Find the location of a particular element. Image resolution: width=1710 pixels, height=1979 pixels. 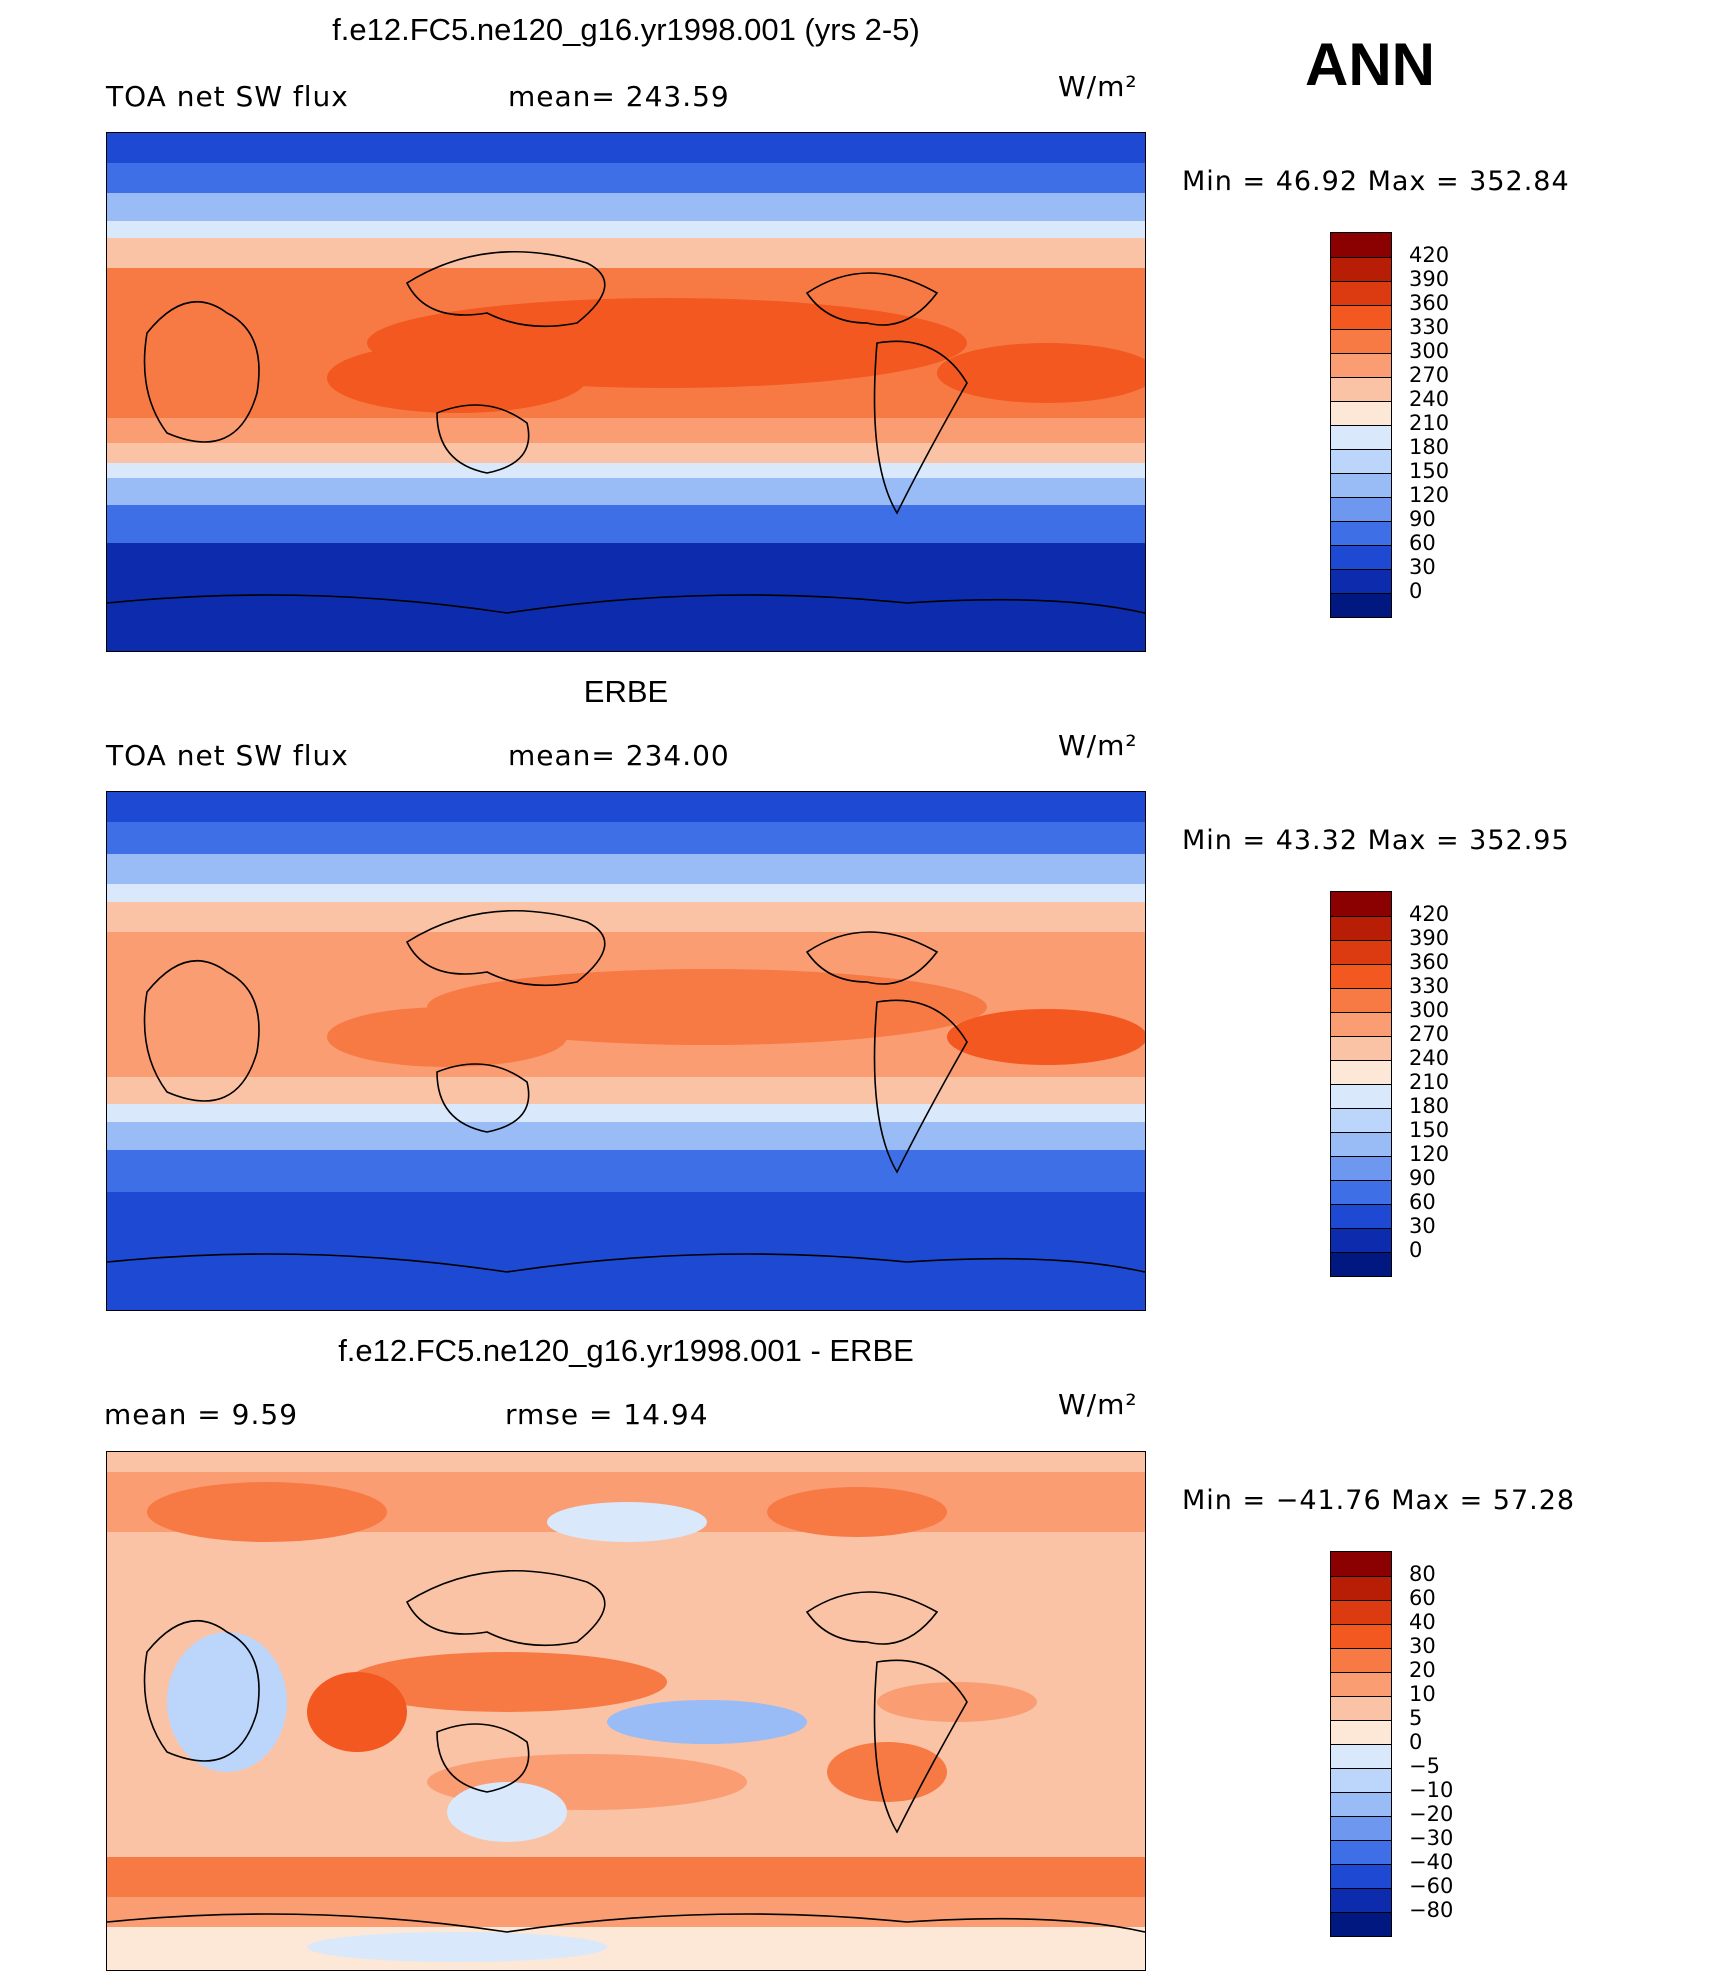

panel1-colorbar is located at coordinates (1361, 425).